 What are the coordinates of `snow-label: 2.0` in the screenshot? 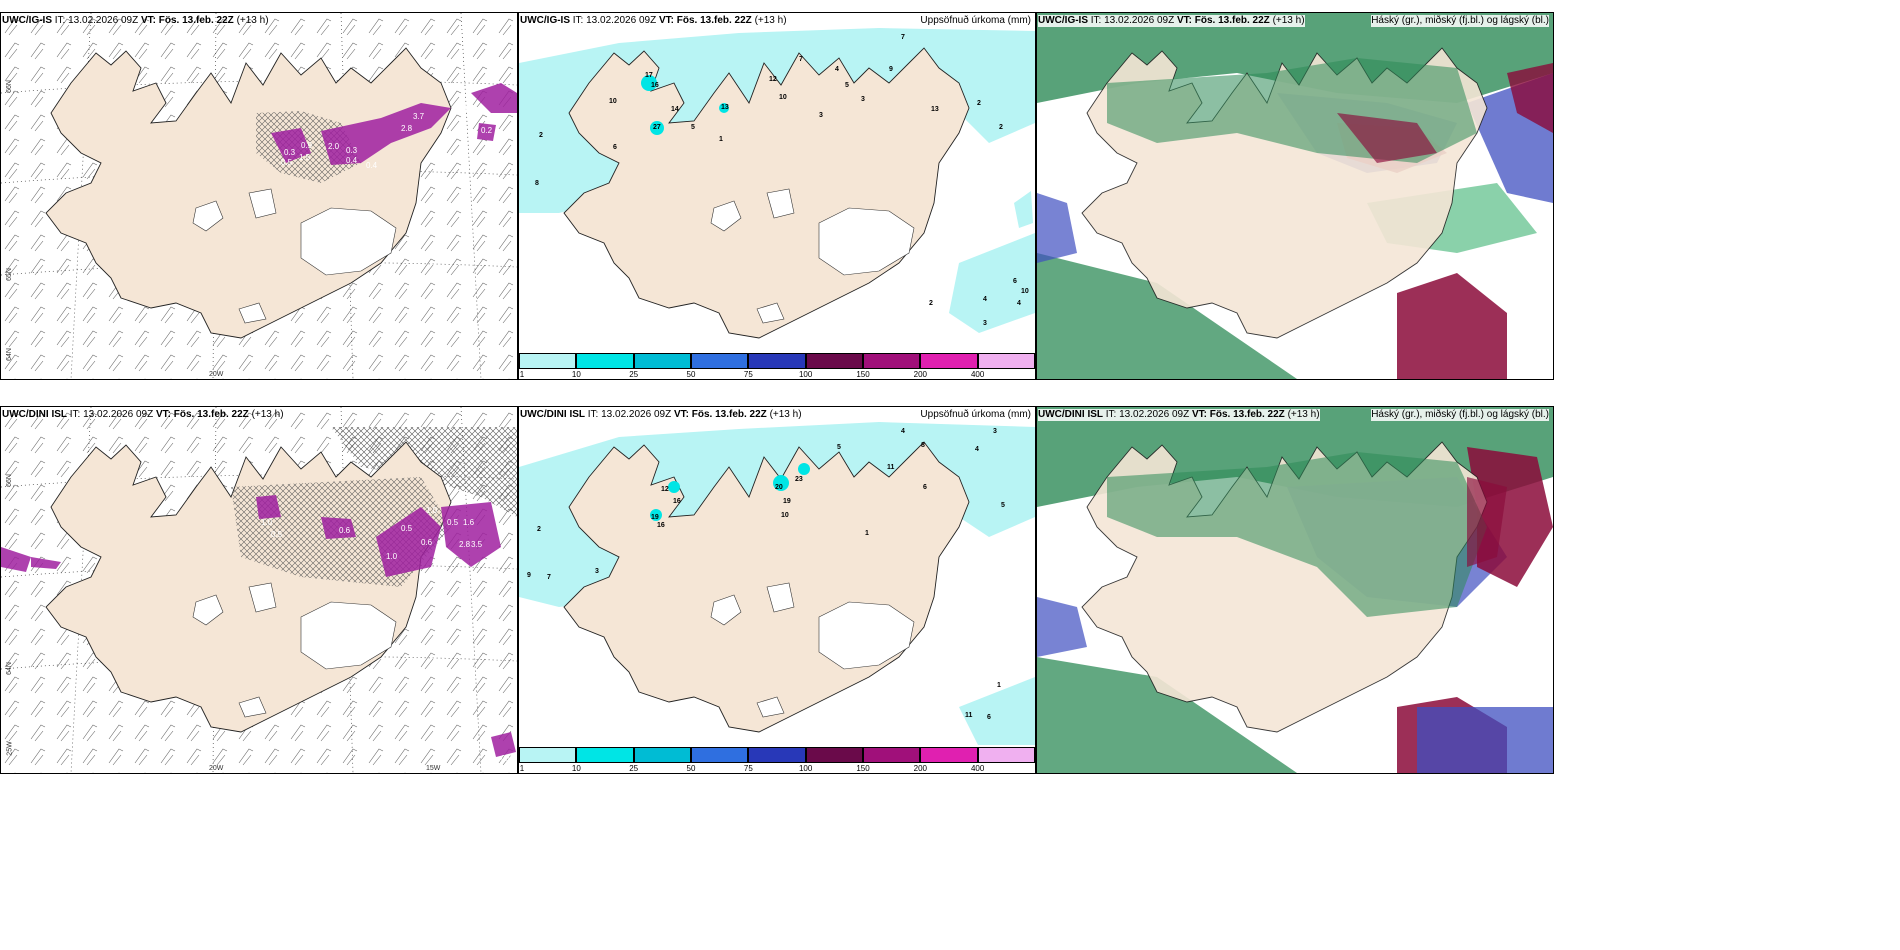 It's located at (334, 146).